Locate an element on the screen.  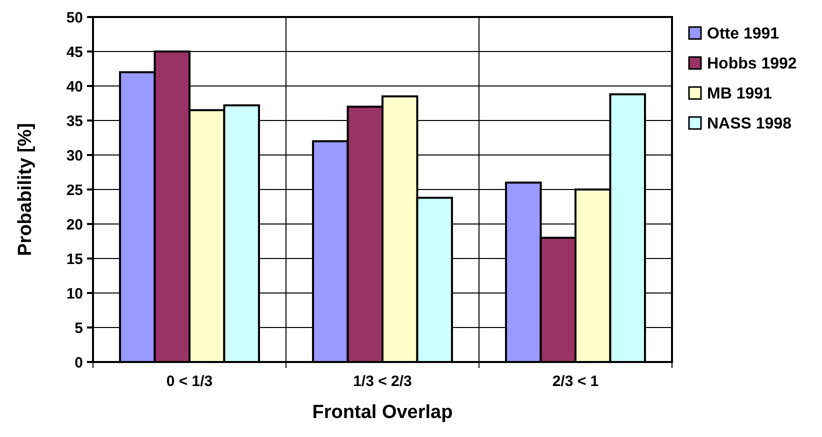
y-tick-label: 20 is located at coordinates (74, 225).